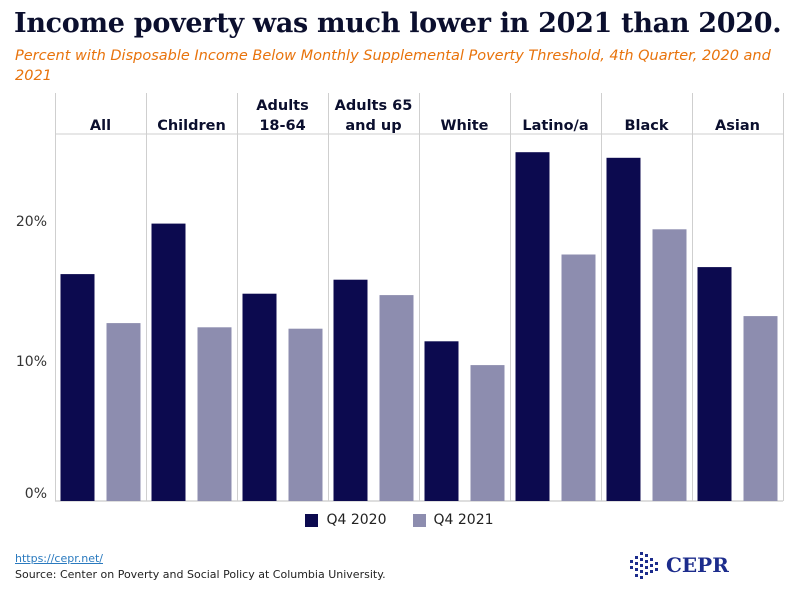  What do you see at coordinates (464, 126) in the screenshot?
I see `category-label: White` at bounding box center [464, 126].